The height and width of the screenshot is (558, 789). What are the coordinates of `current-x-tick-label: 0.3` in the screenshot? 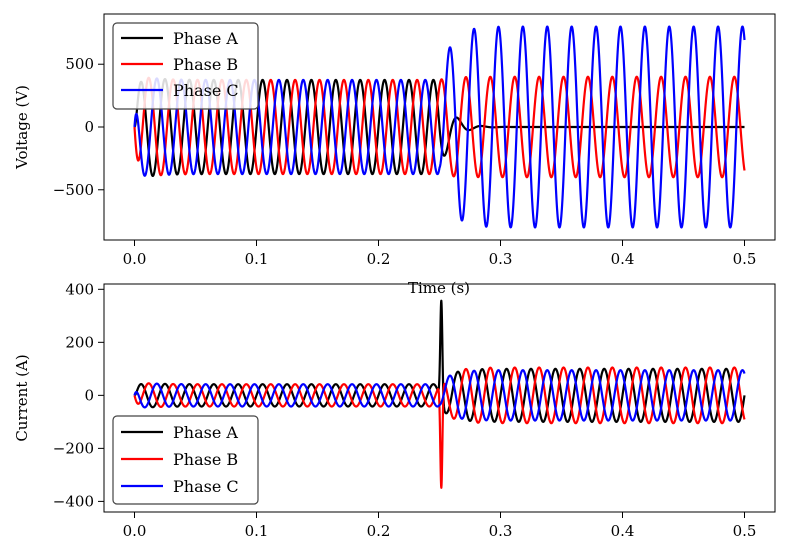 It's located at (501, 531).